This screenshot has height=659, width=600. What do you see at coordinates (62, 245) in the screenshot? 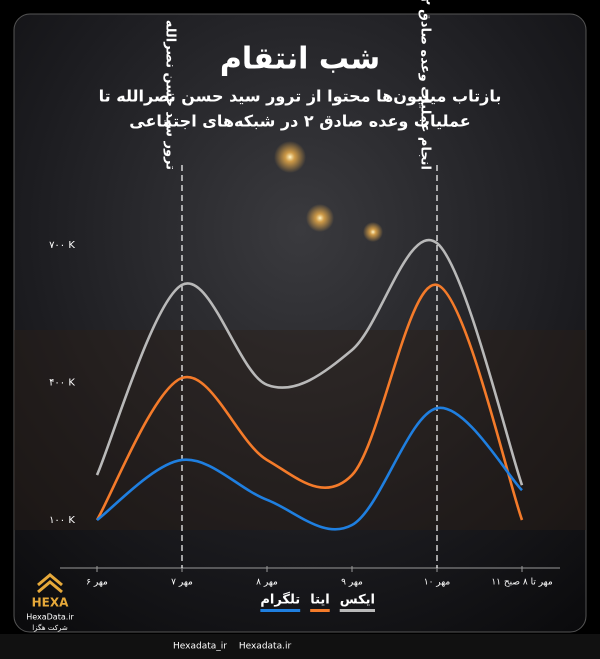
I see `y-tick-label: ۷۰۰ K` at bounding box center [62, 245].